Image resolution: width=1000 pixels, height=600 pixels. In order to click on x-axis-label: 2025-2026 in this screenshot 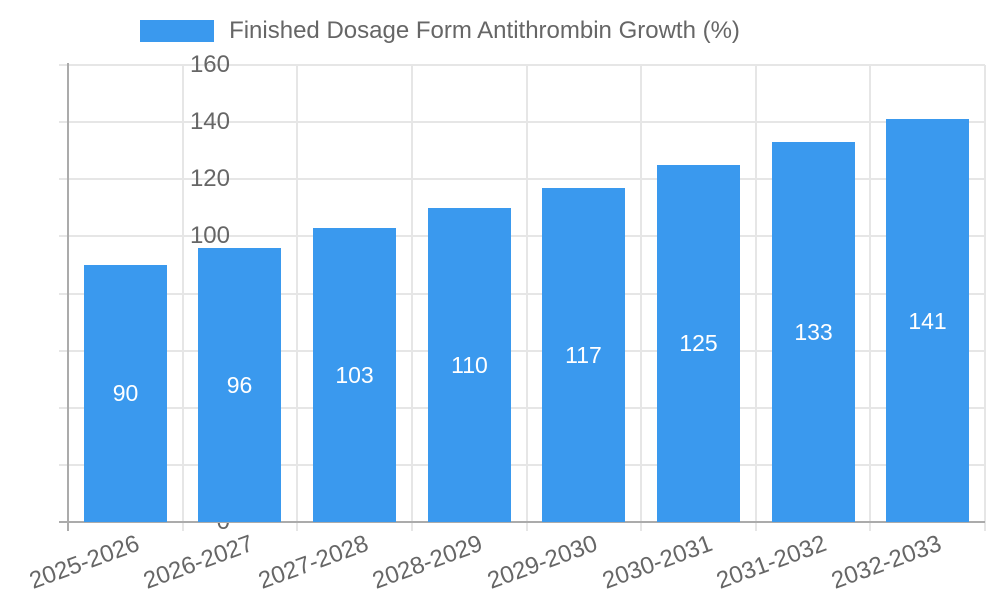, I will do `click(84, 562)`.